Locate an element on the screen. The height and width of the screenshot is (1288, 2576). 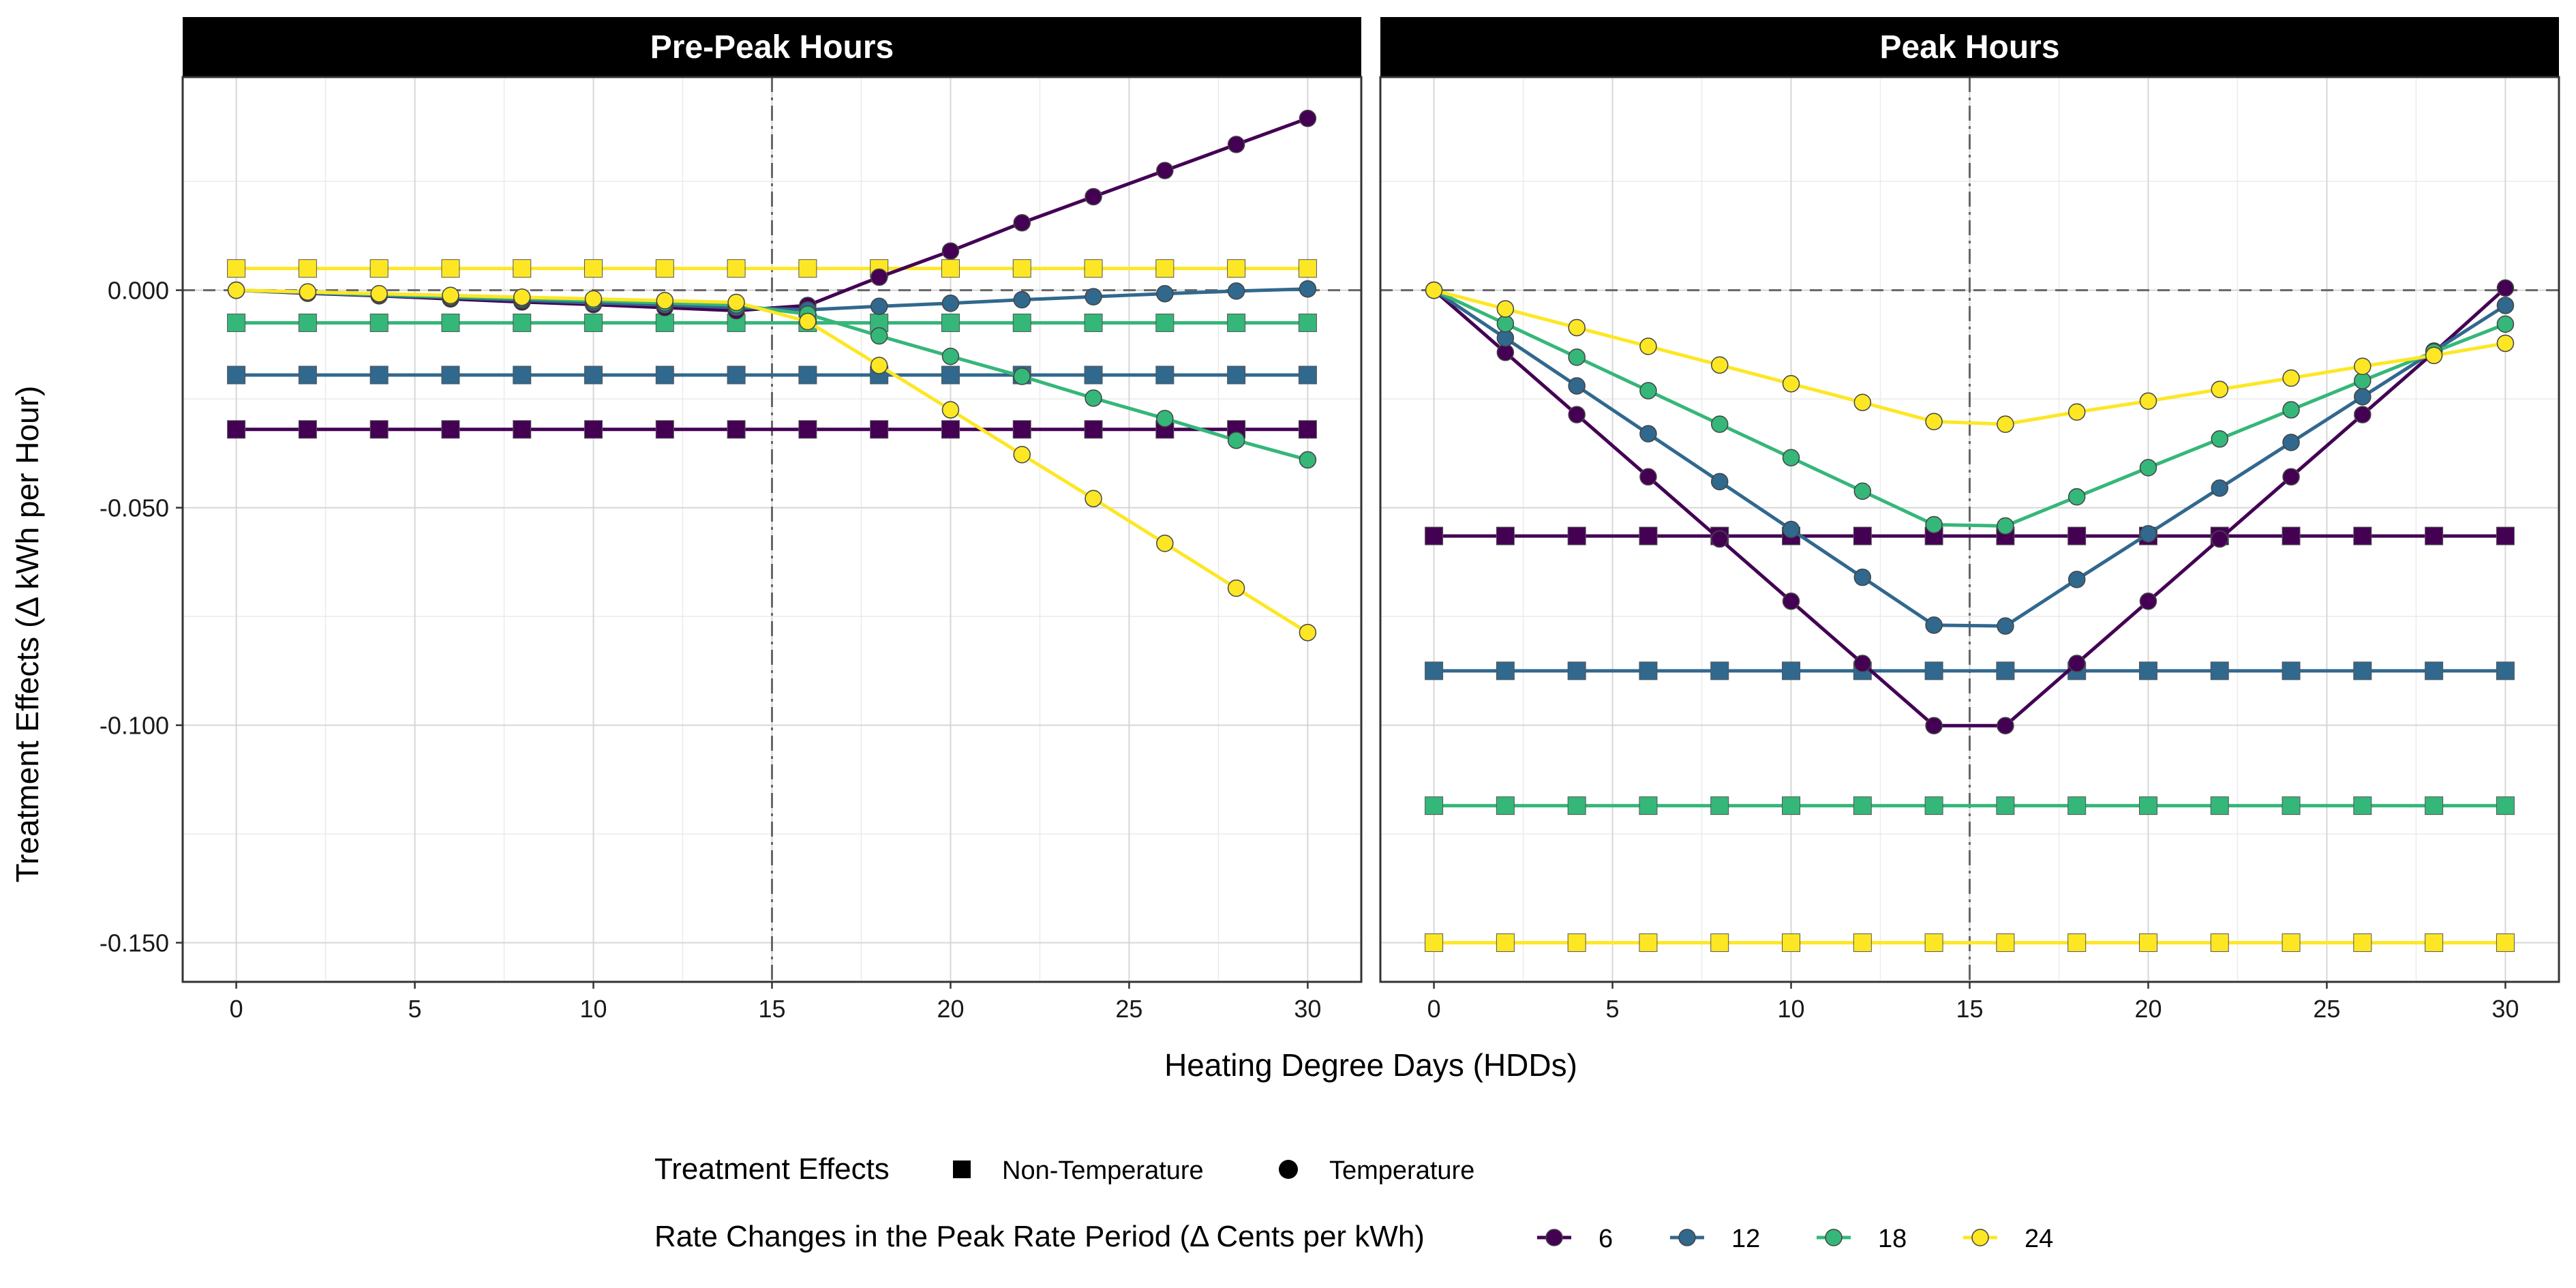
legend-key-18: 18 is located at coordinates (1862, 1239).